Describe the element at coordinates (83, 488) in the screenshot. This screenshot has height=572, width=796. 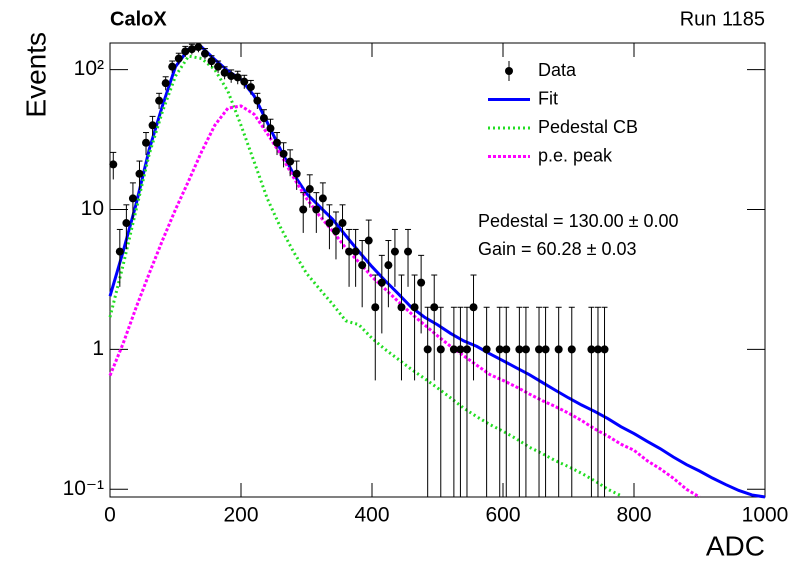
I see `y-tick-label: 10⁻¹` at that location.